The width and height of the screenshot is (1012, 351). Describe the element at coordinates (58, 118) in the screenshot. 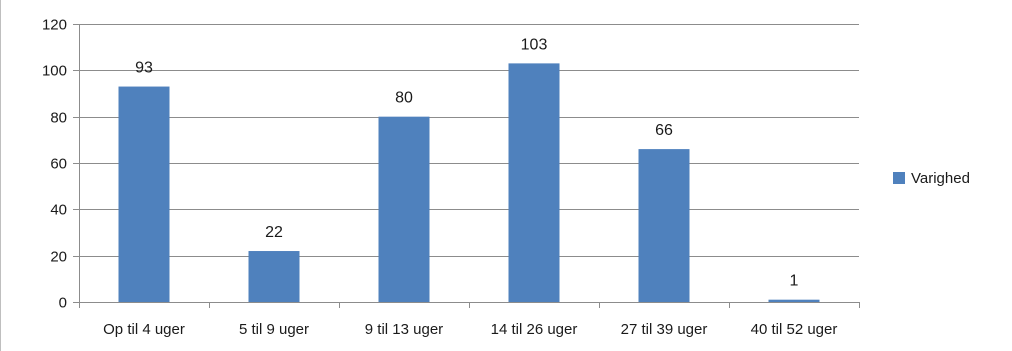

I see `y-tick-label: 80` at that location.